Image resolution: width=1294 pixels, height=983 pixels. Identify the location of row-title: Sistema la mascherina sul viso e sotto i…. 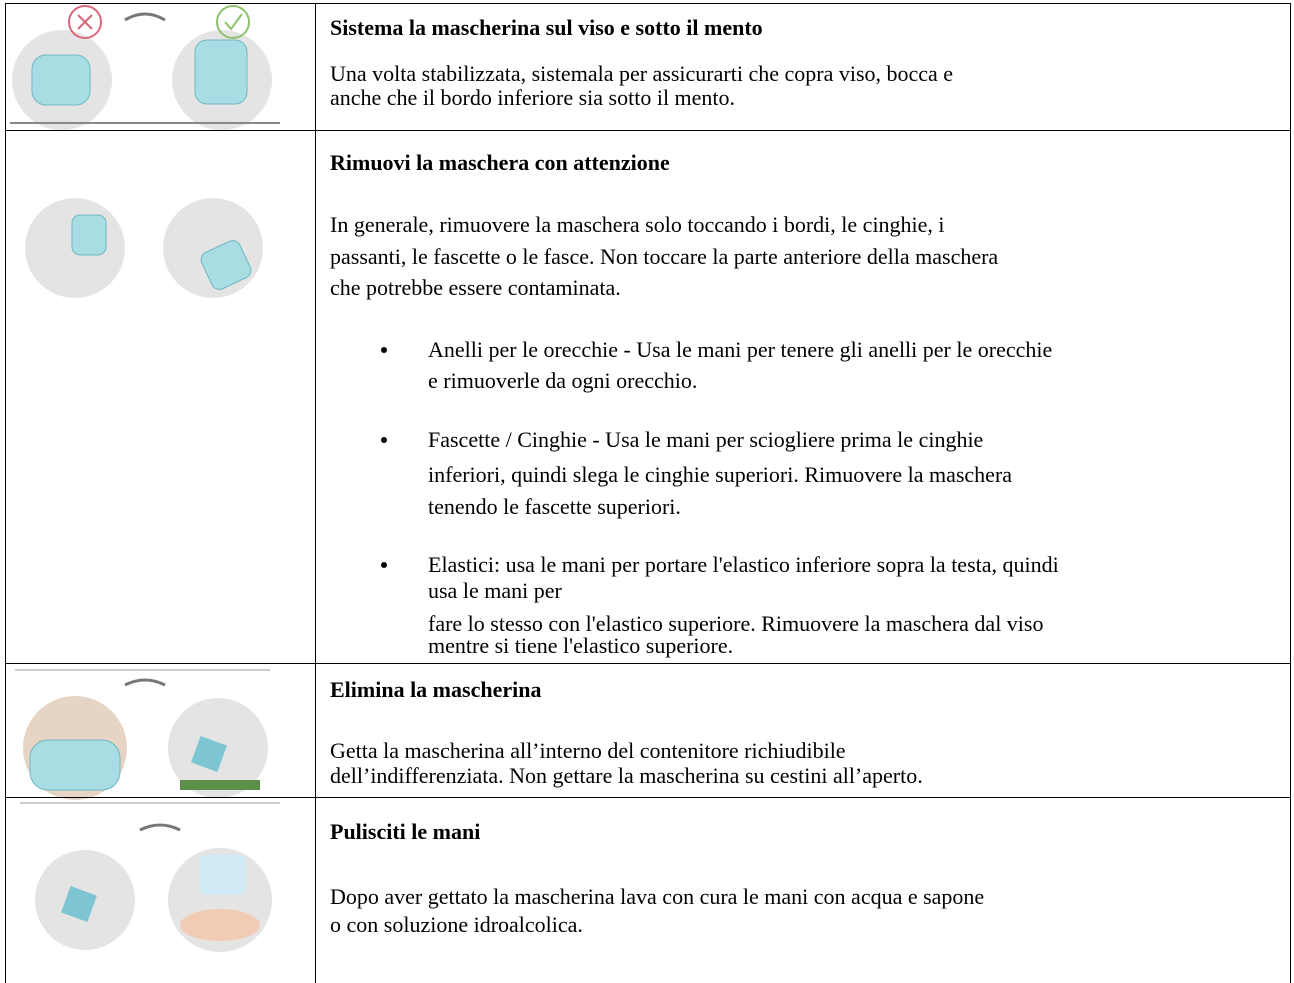
(546, 27).